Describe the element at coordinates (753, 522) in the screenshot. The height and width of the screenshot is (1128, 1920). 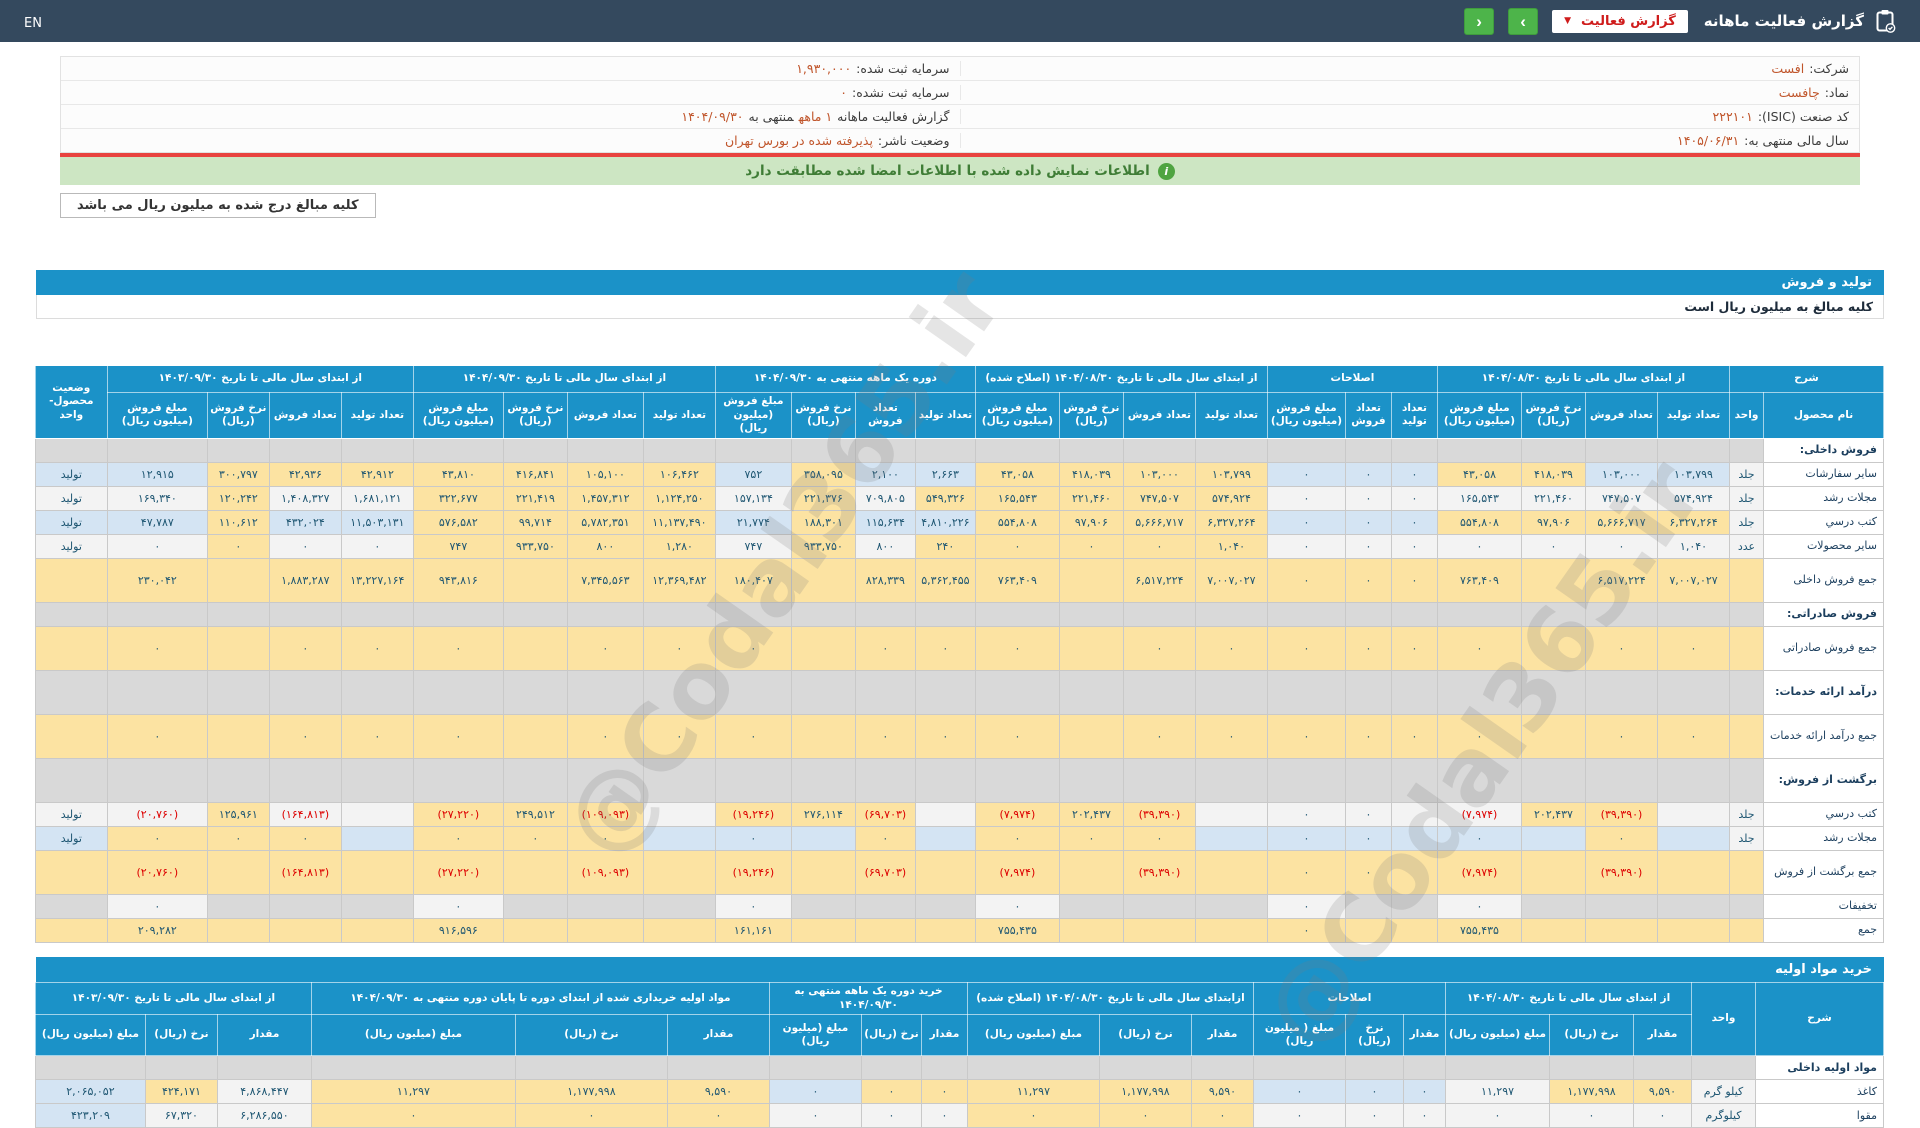
I see `data-cell: ۲۱,۷۷۴` at that location.